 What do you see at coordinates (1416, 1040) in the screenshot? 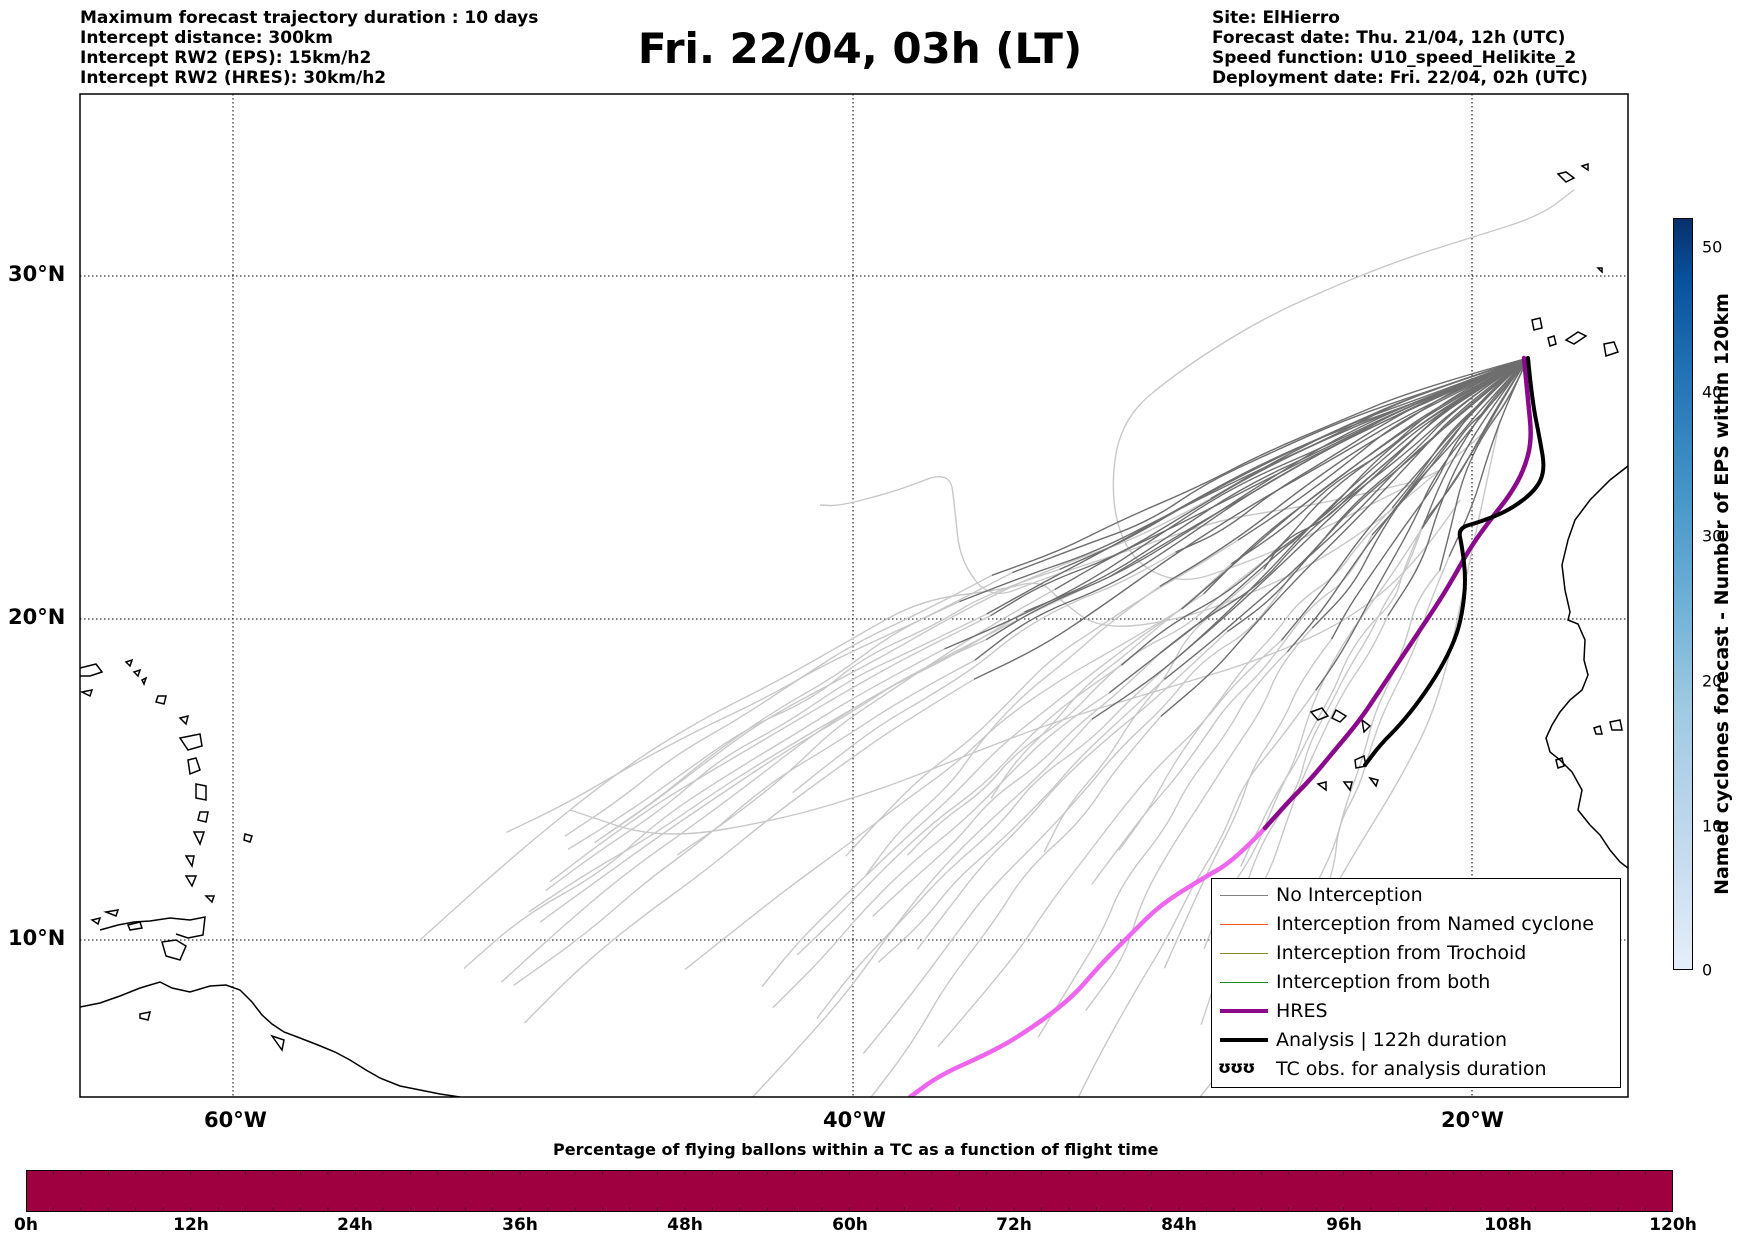
I see `legend-item: Analysis | 122h duration` at bounding box center [1416, 1040].